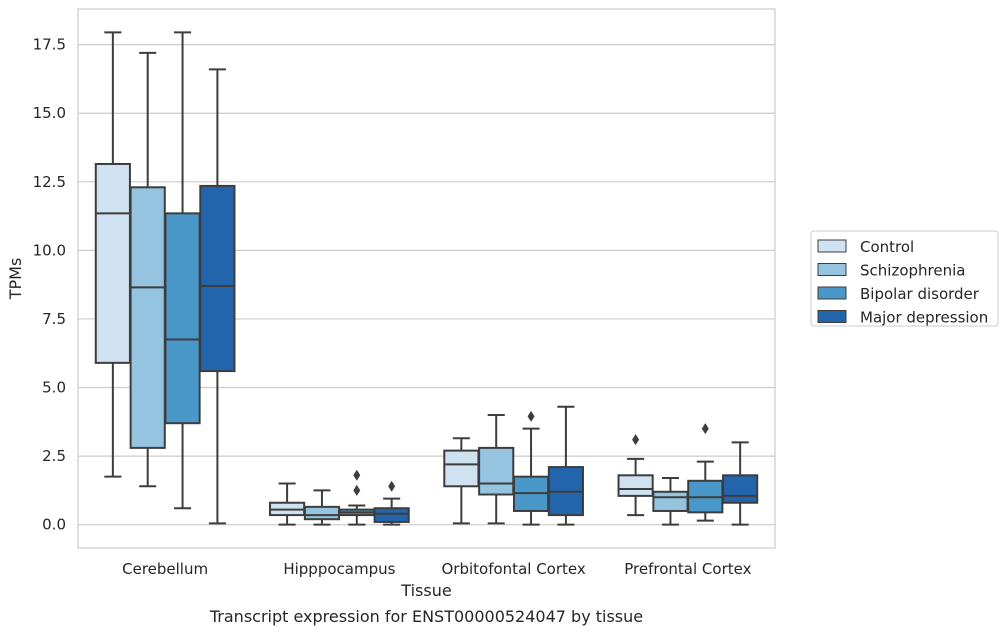 This screenshot has height=638, width=1007. Describe the element at coordinates (887, 247) in the screenshot. I see `legend-label: Control` at that location.